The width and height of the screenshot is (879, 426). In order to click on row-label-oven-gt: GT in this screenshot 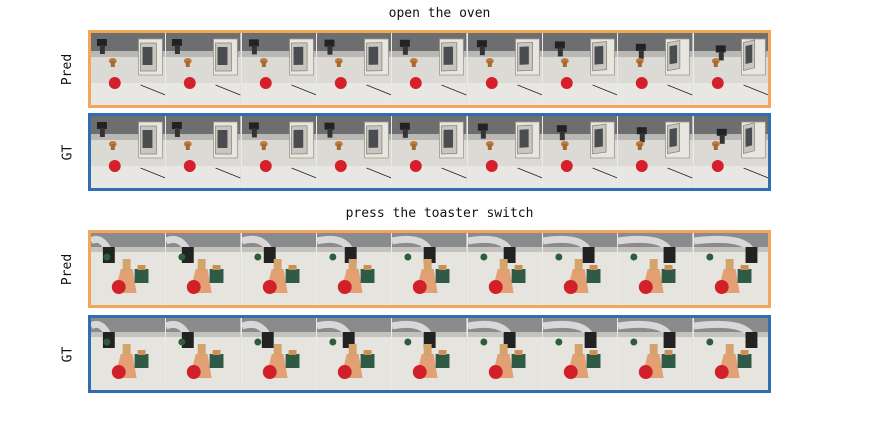, I will do `click(68, 152)`.